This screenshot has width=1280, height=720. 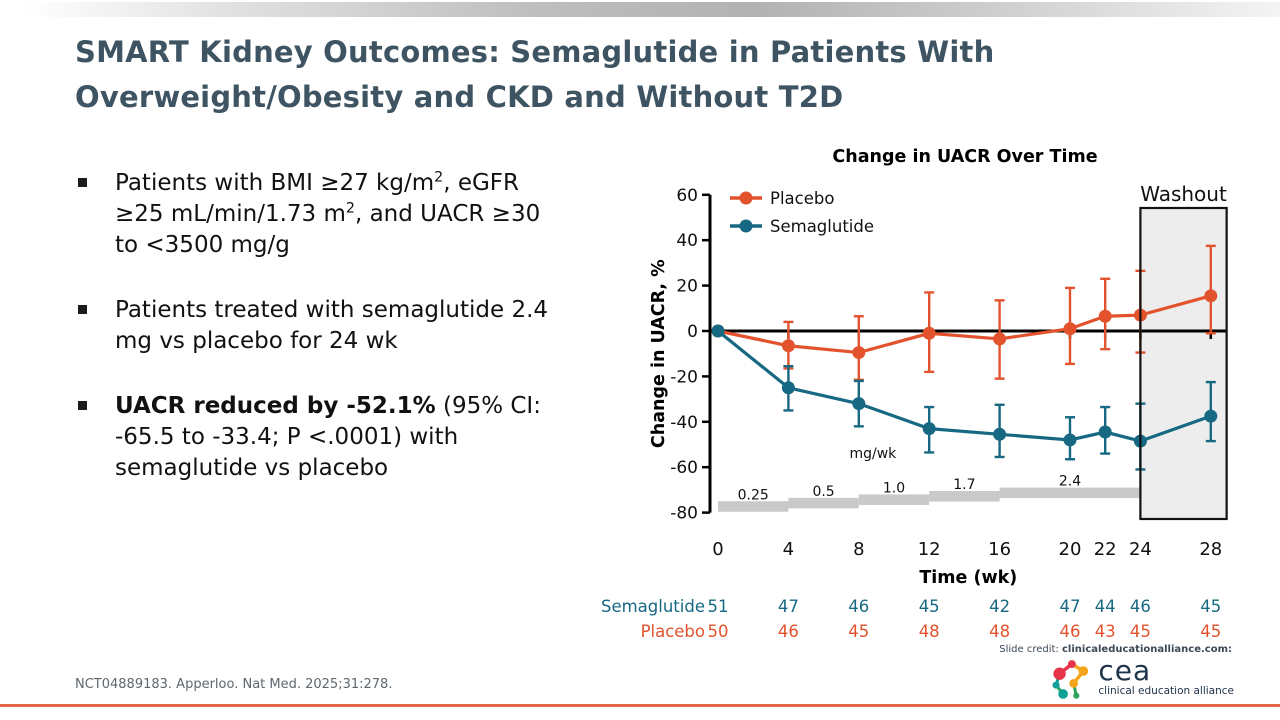 What do you see at coordinates (788, 549) in the screenshot?
I see `svg-text: 4` at bounding box center [788, 549].